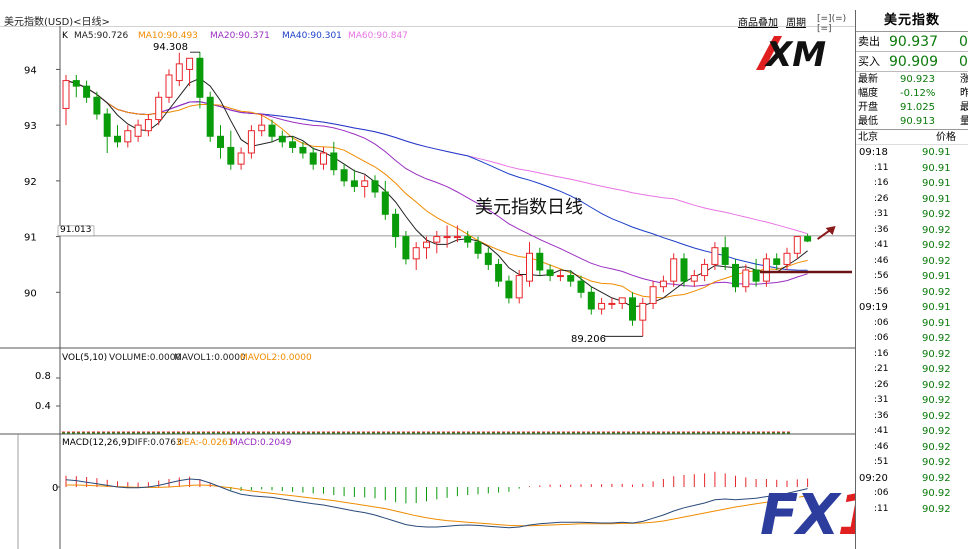  Describe the element at coordinates (912, 308) in the screenshot. I see `tick-row: 09:19 90.91` at that location.